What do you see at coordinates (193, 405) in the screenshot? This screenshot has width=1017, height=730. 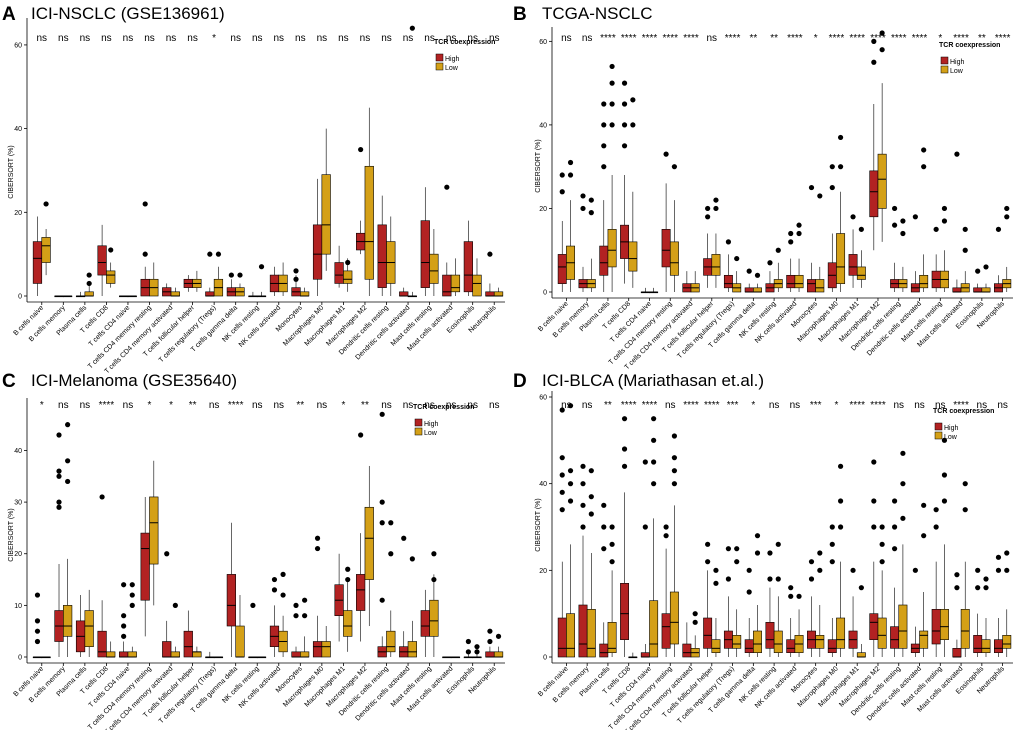 I see `significance-label: **` at bounding box center [193, 405].